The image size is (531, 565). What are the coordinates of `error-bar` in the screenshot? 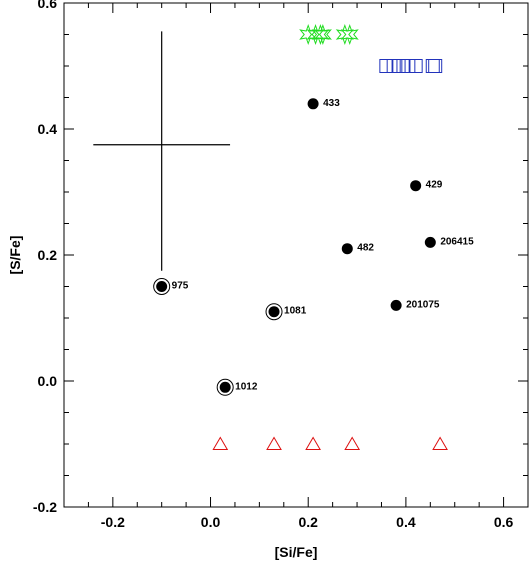 It's located at (162, 151).